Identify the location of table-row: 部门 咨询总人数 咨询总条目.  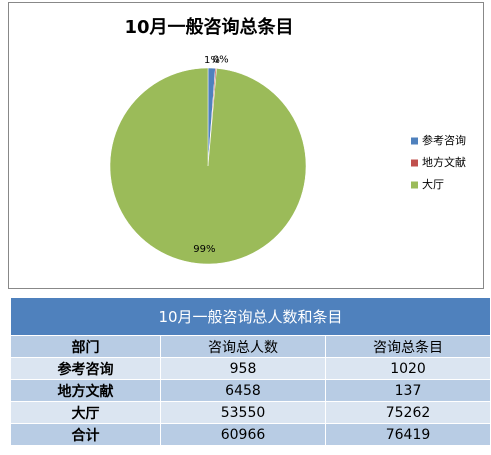
(250, 346).